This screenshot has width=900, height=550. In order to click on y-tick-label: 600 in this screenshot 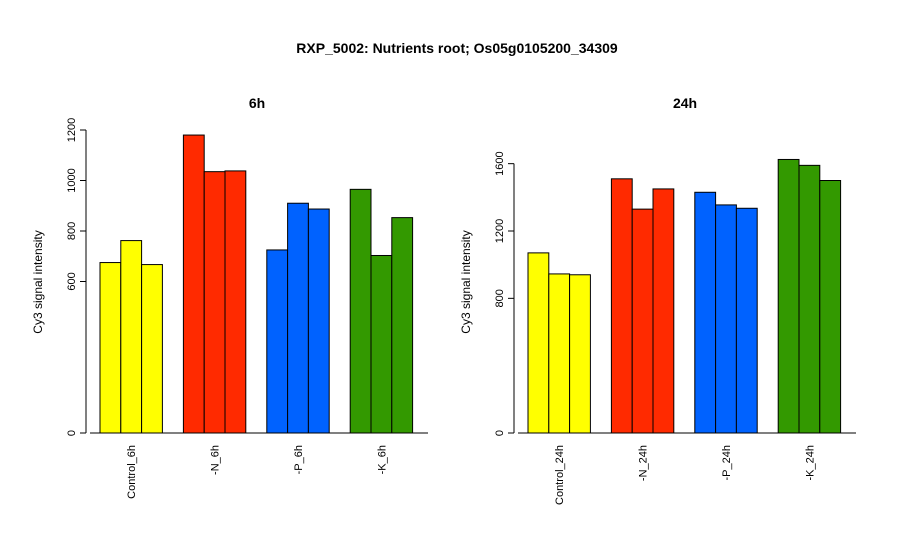, I will do `click(72, 281)`.